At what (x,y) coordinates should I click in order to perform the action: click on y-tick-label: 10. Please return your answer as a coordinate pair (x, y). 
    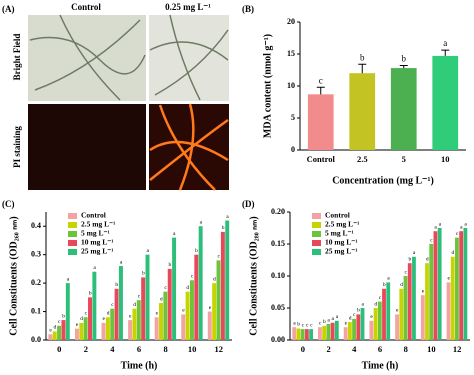
    Looking at the image, I should click on (291, 85).